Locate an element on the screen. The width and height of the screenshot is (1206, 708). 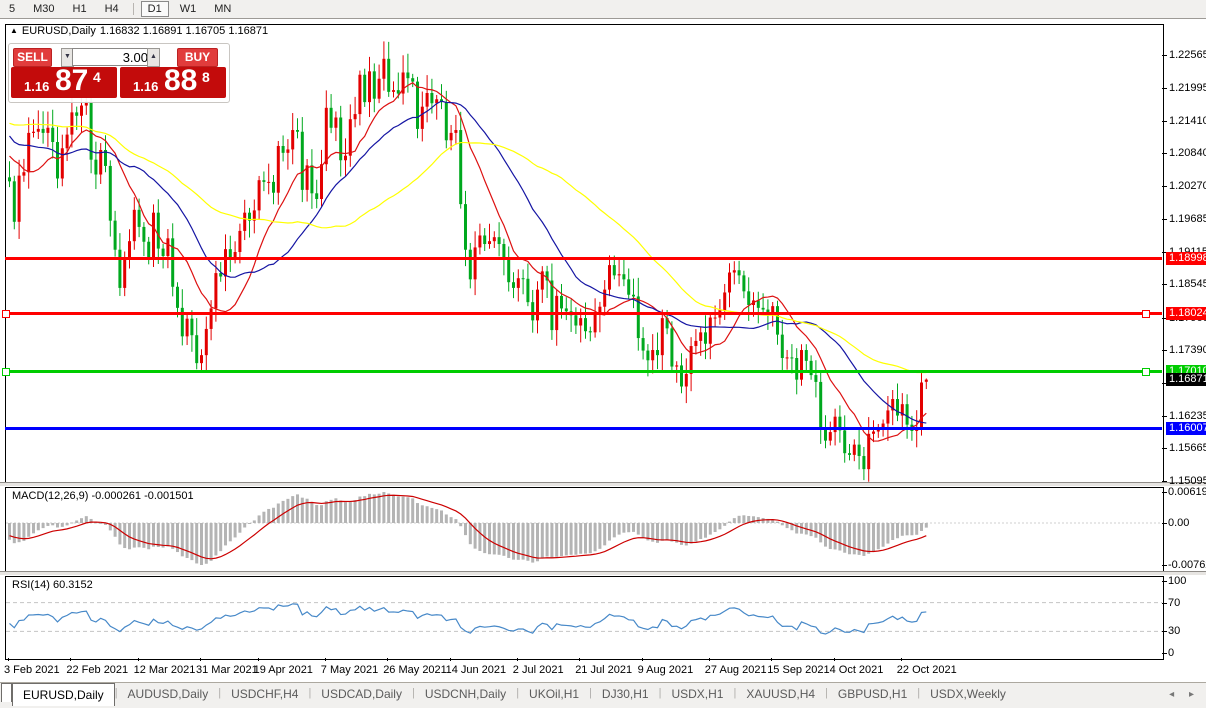
price-tick-label: 1.20840 is located at coordinates (1187, 153).